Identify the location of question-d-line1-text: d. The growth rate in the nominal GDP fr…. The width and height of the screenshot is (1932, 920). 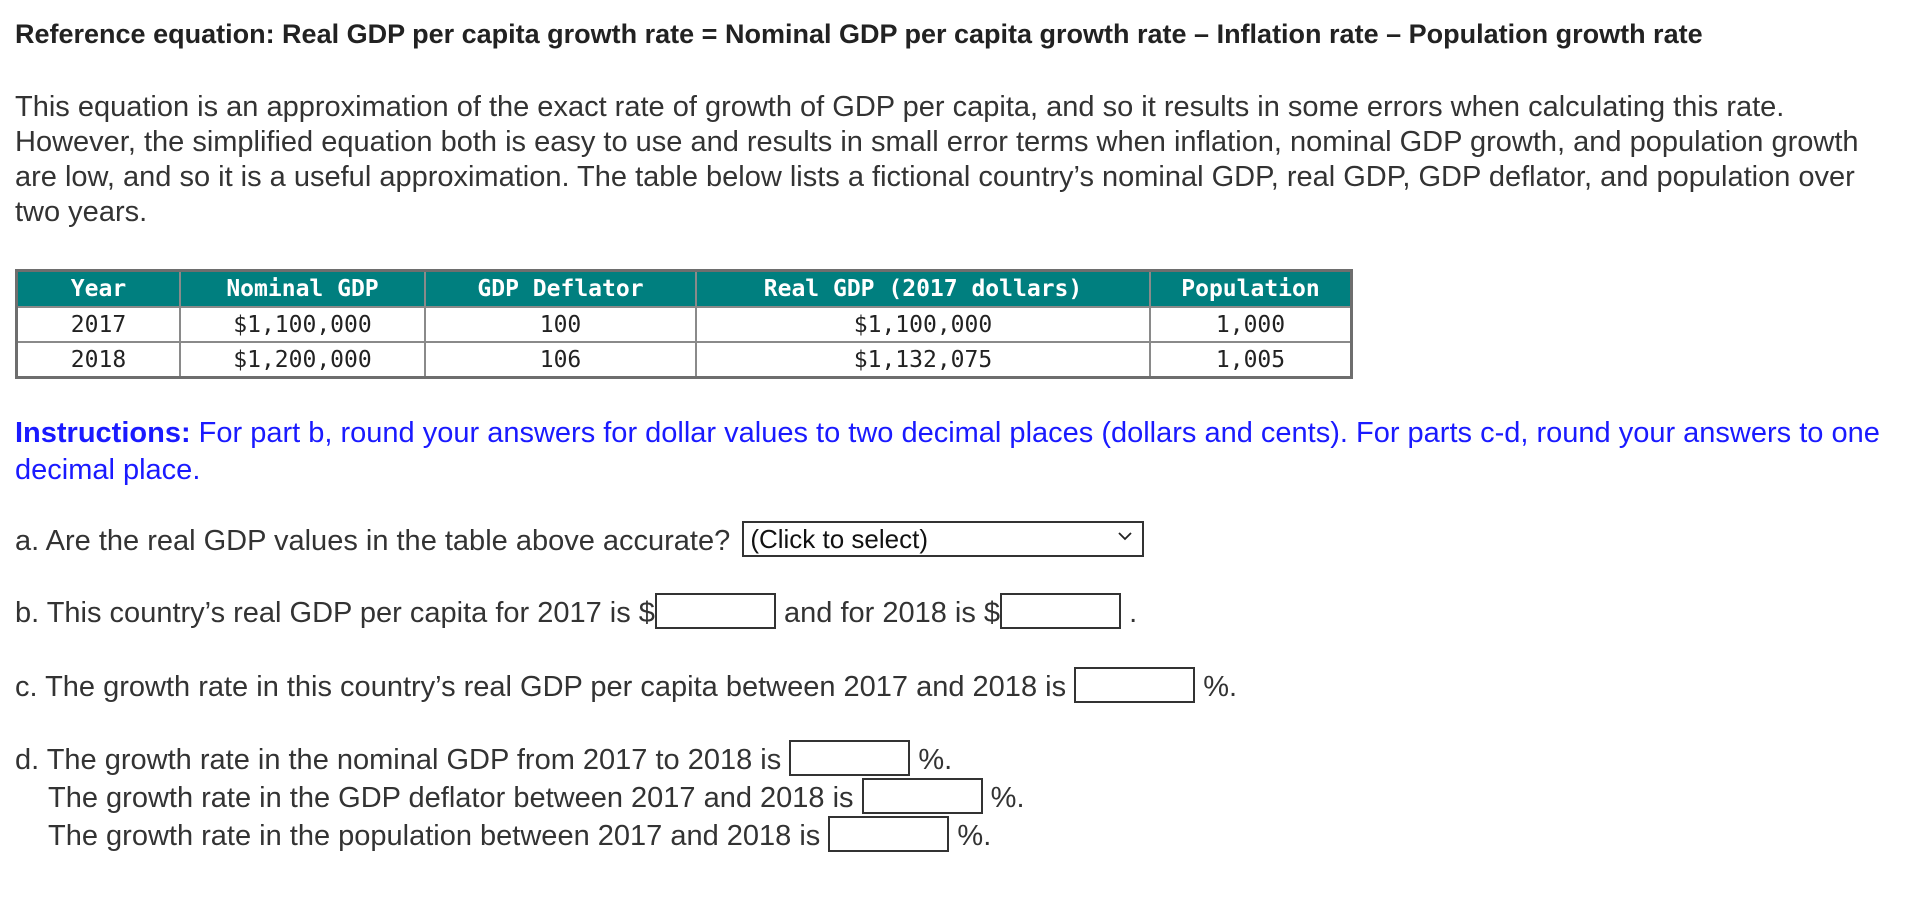
(398, 760).